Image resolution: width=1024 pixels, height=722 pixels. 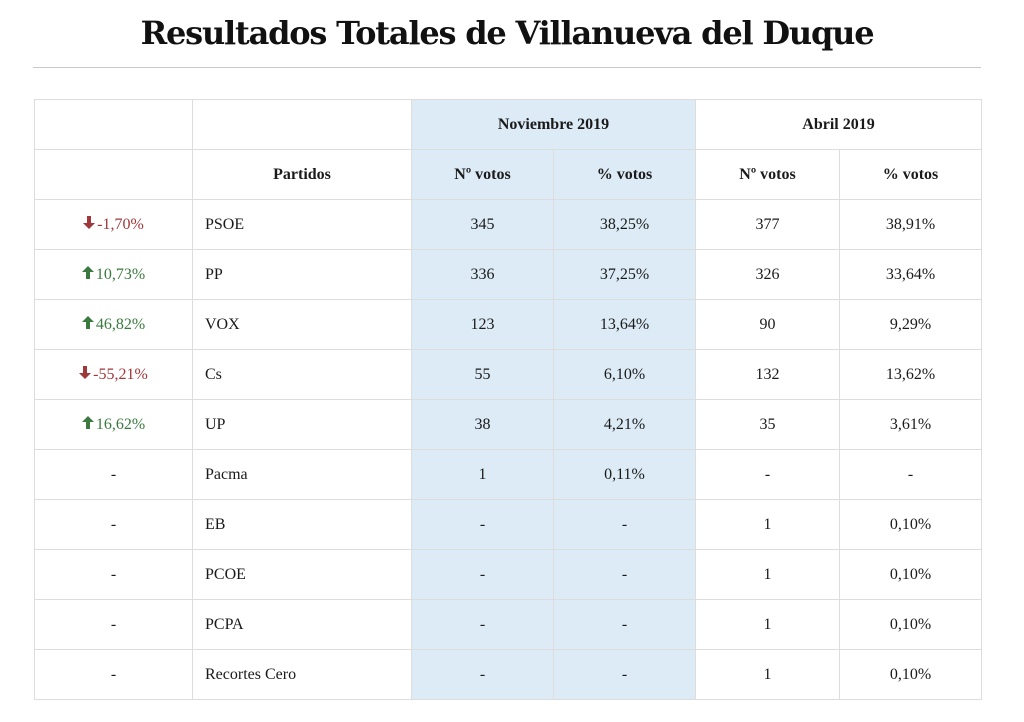 What do you see at coordinates (767, 474) in the screenshot?
I see `abr-votes-cell: -` at bounding box center [767, 474].